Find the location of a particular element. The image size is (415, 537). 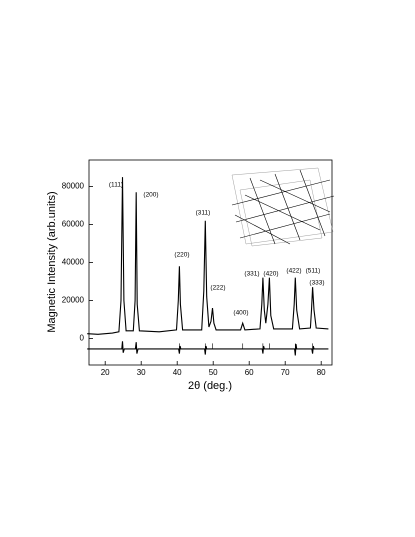

peak-label: (200) is located at coordinates (150, 195).